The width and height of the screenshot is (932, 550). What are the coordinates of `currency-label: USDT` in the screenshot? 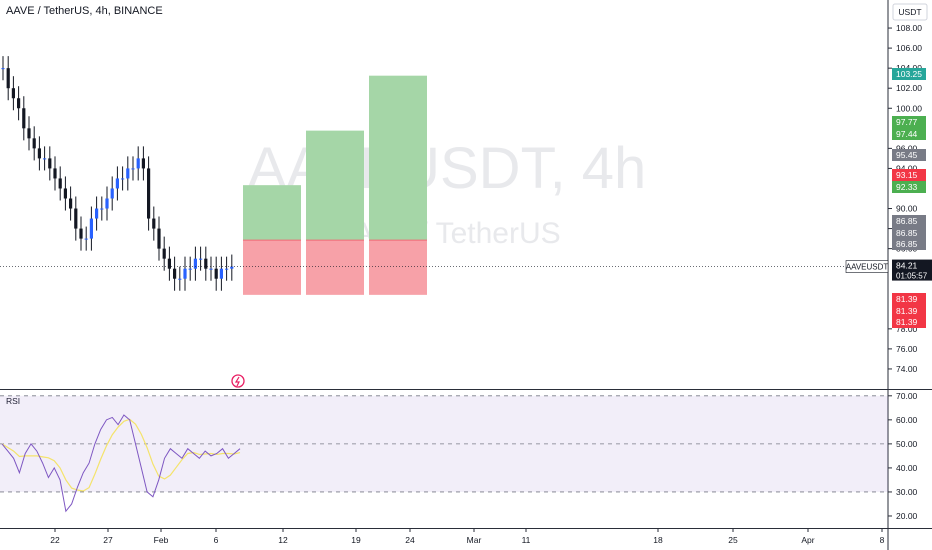 It's located at (909, 12).